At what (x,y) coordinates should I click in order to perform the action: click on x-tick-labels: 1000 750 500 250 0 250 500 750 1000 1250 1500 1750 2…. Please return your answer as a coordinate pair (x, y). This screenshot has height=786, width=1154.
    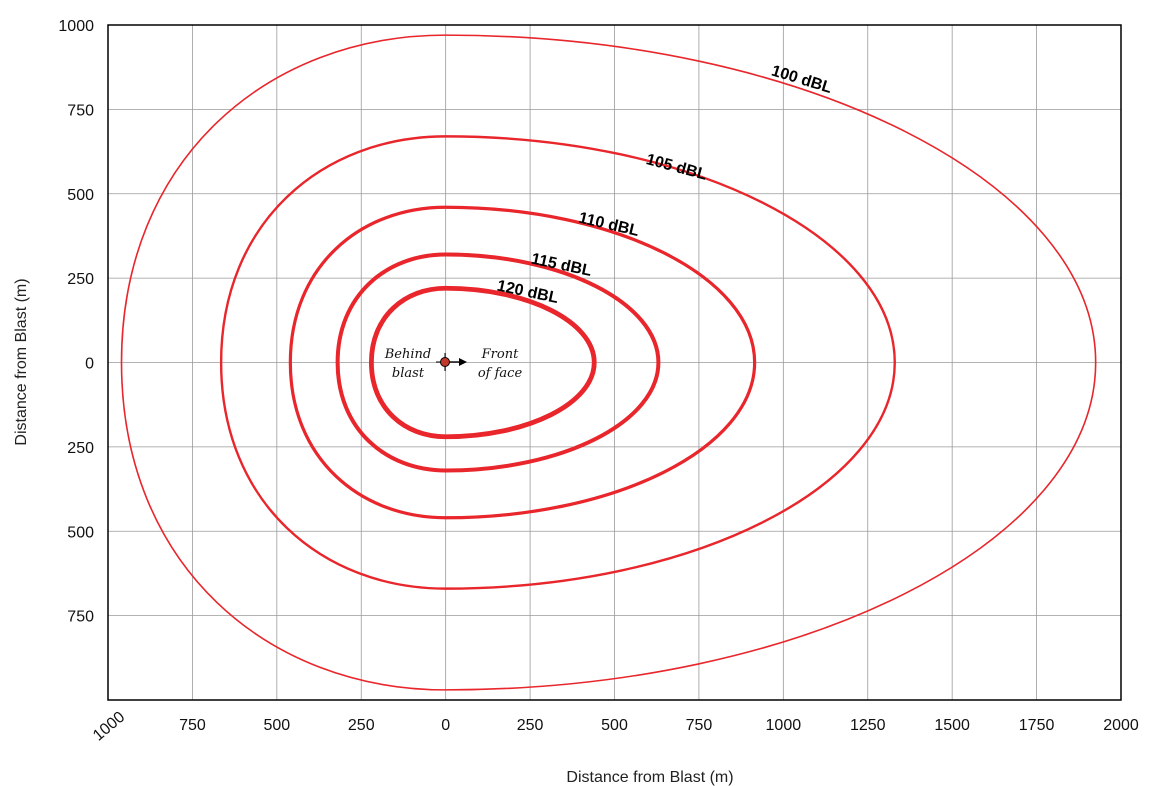
    Looking at the image, I should click on (614, 727).